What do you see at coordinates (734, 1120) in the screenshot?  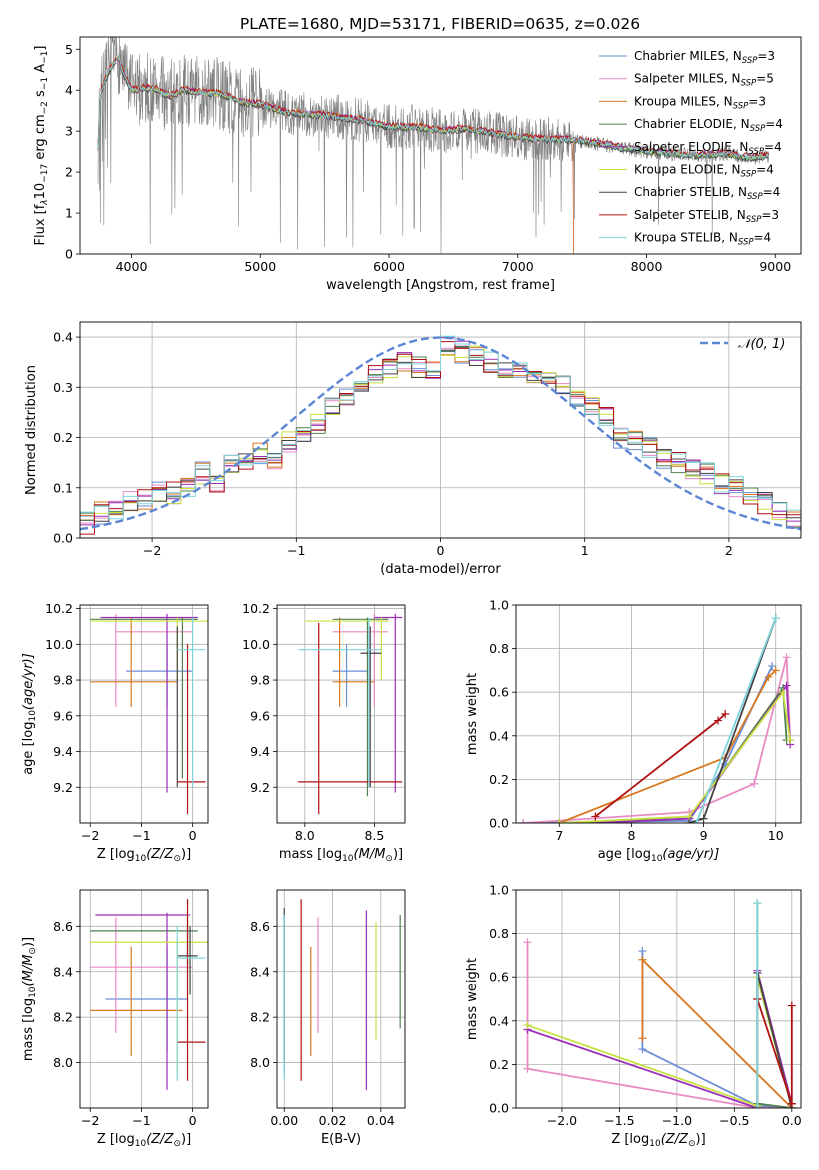 I see `x-tick-label: −0.5` at bounding box center [734, 1120].